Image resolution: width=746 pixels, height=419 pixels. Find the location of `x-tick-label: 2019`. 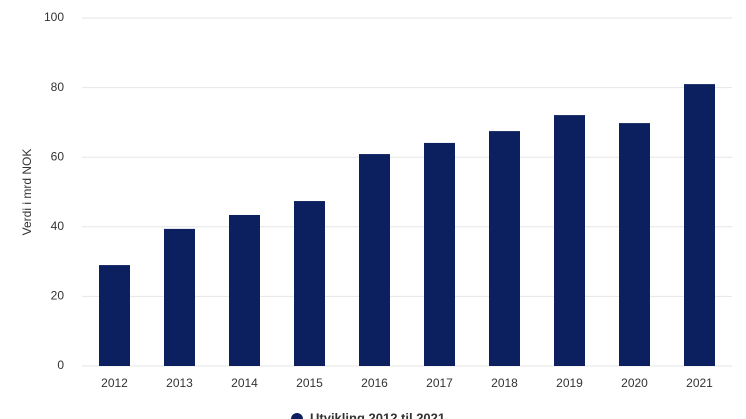

x-tick-label: 2019 is located at coordinates (569, 383).